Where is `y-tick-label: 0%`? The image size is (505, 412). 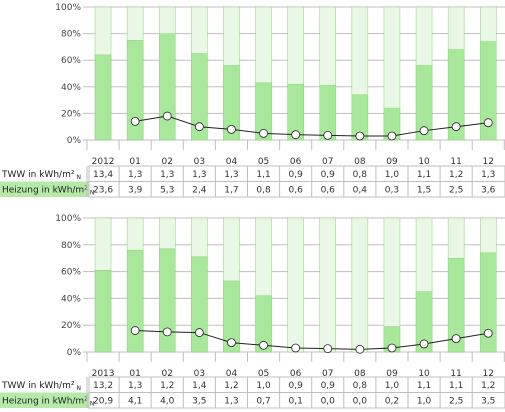
y-tick-label: 0% is located at coordinates (74, 353).